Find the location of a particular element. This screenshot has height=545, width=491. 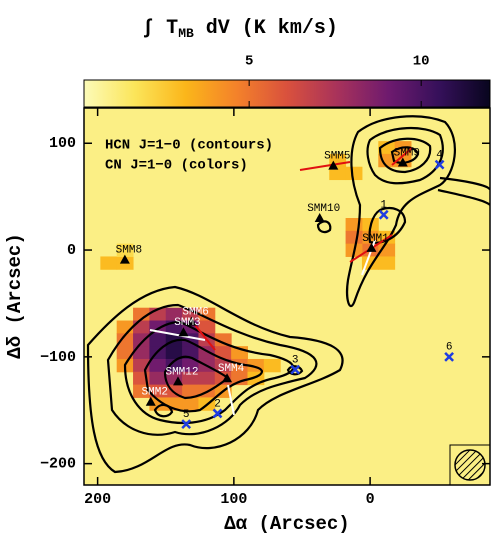

colorbar is located at coordinates (287, 93).